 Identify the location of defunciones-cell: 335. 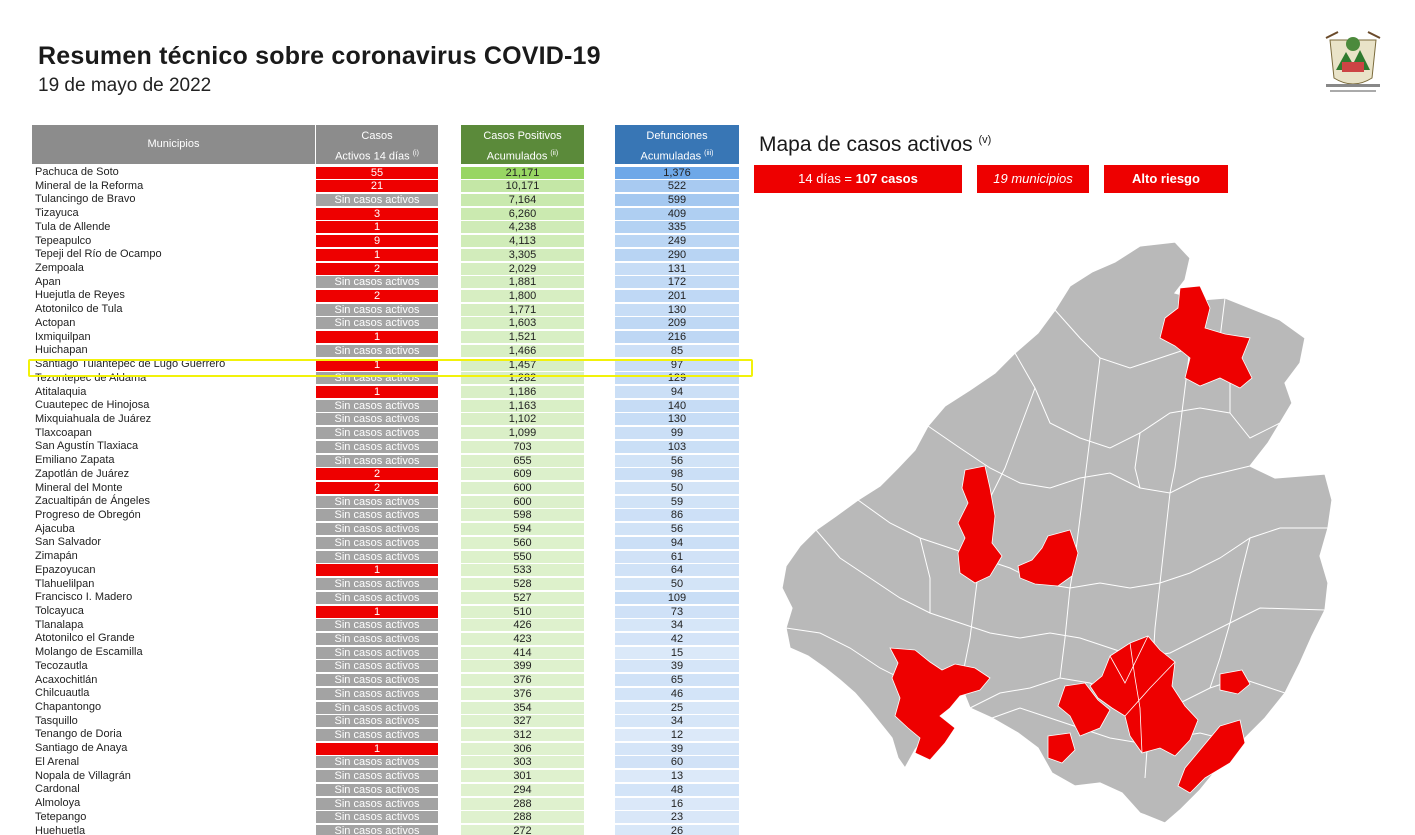
(677, 227).